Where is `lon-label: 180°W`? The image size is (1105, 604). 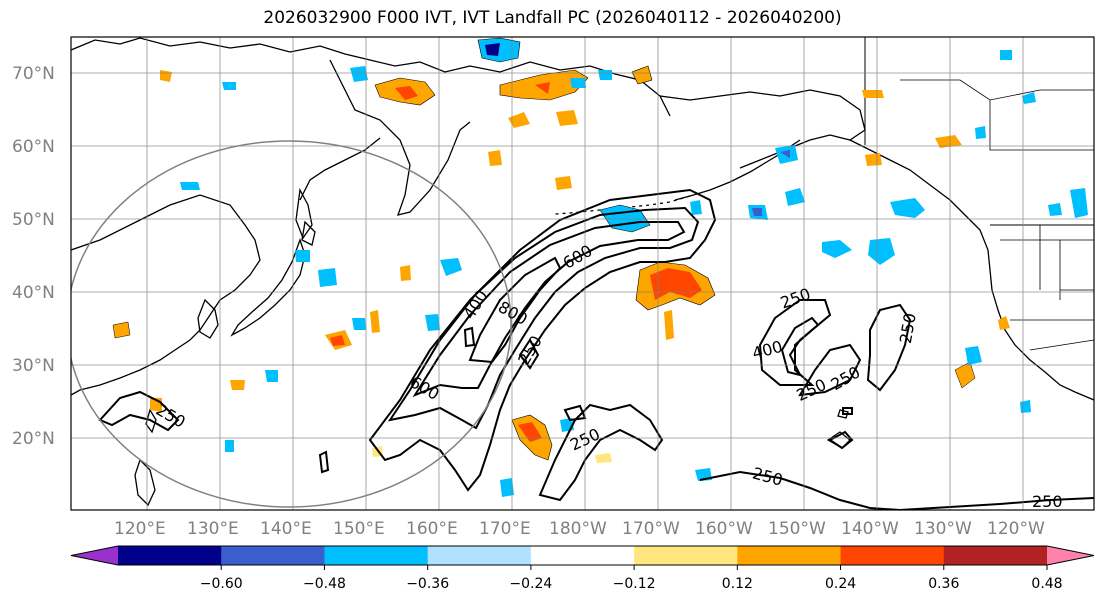
lon-label: 180°W is located at coordinates (578, 529).